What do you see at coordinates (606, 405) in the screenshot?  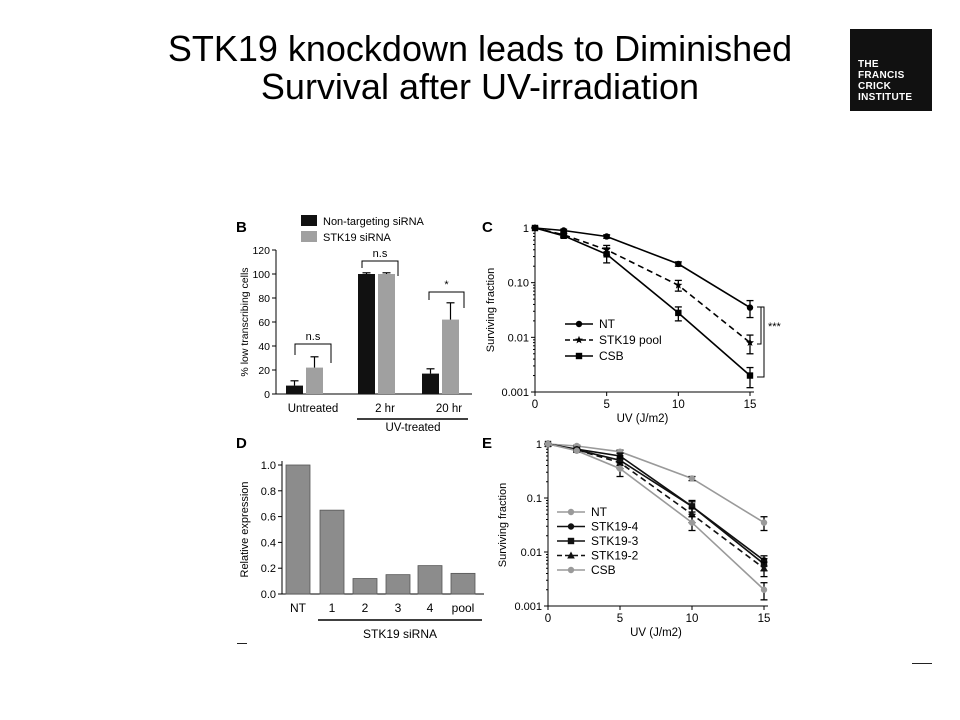 I see `panel-c-x-tick-label: 5` at bounding box center [606, 405].